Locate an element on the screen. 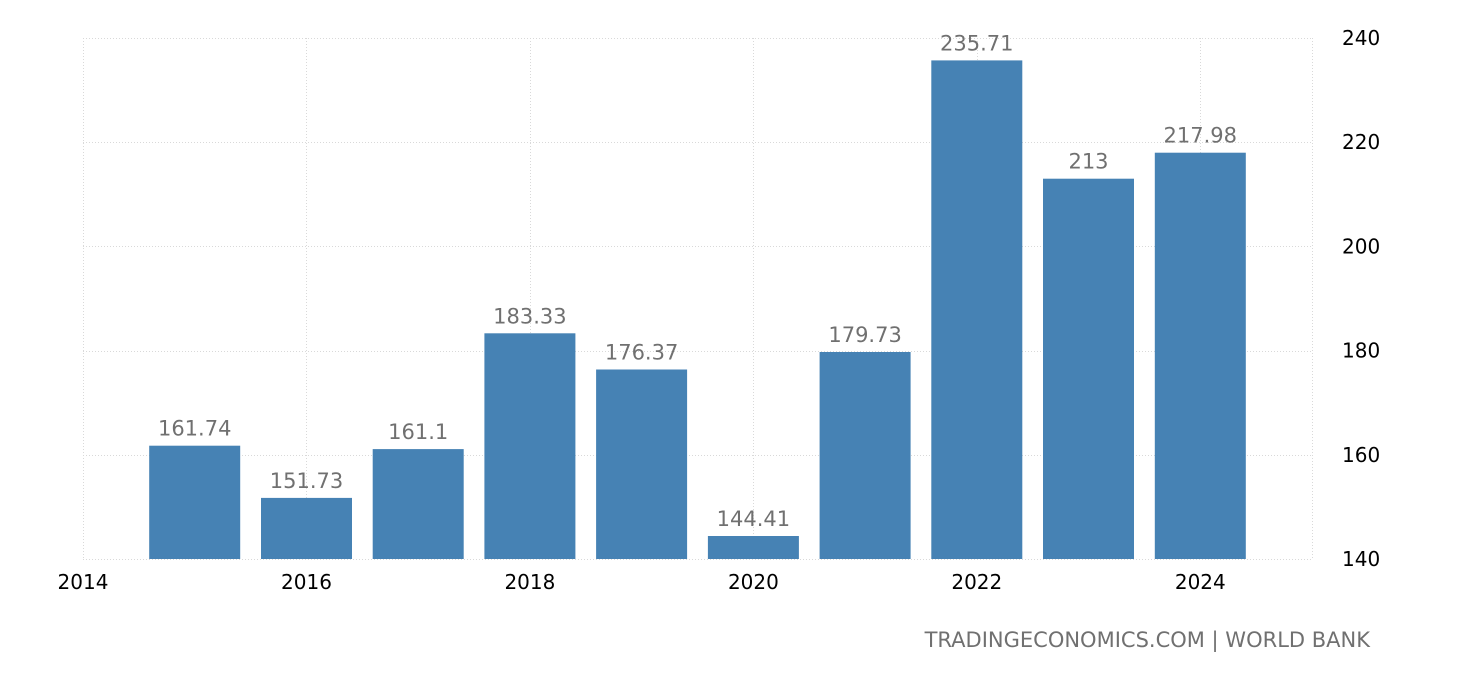  x-tick-label: 2024 is located at coordinates (1200, 582).